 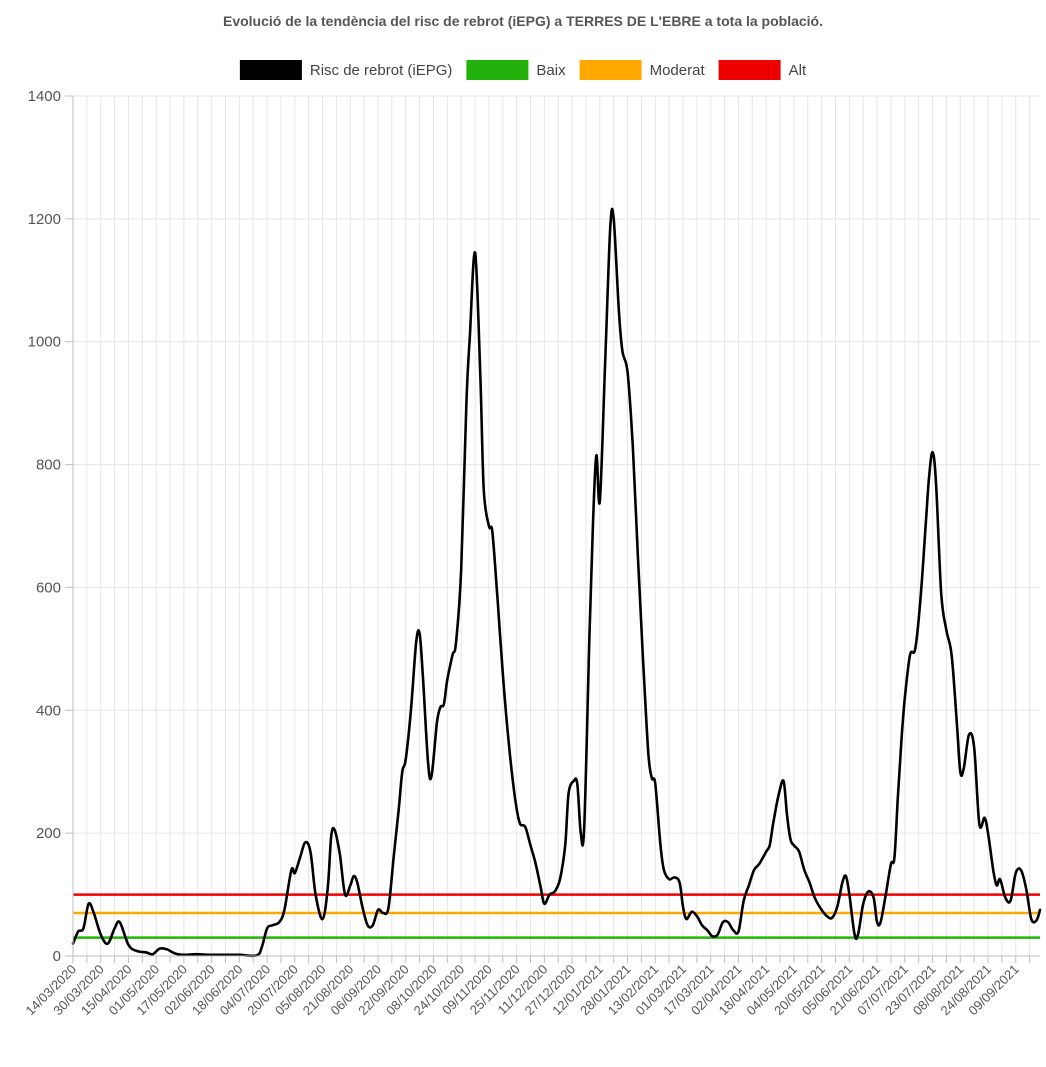 What do you see at coordinates (381, 70) in the screenshot?
I see `legend-label-0: Risc de rebrot (iEPG)` at bounding box center [381, 70].